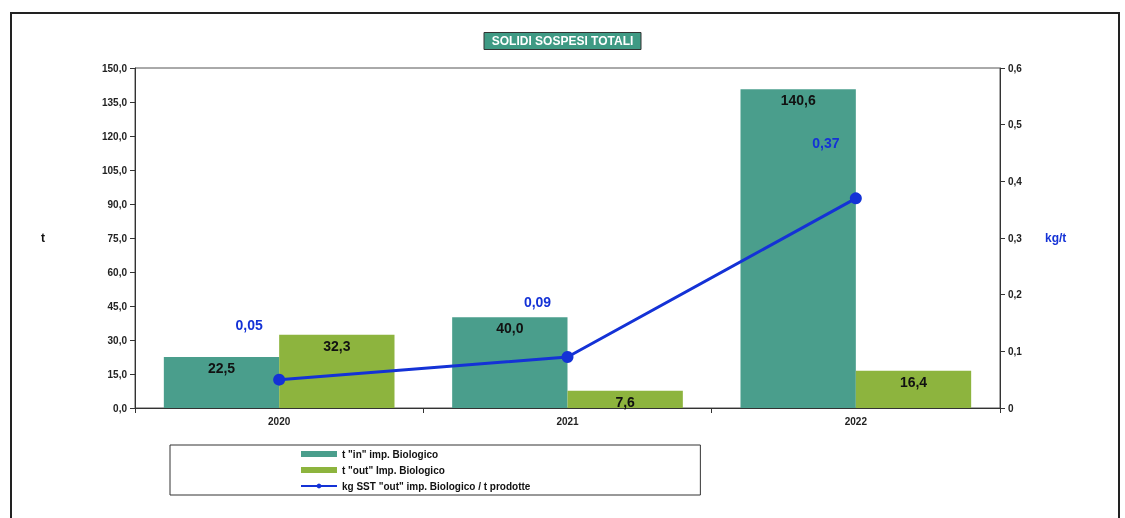 This screenshot has height=518, width=1125. Describe the element at coordinates (221, 368) in the screenshot. I see `data-label: 22,5` at that location.